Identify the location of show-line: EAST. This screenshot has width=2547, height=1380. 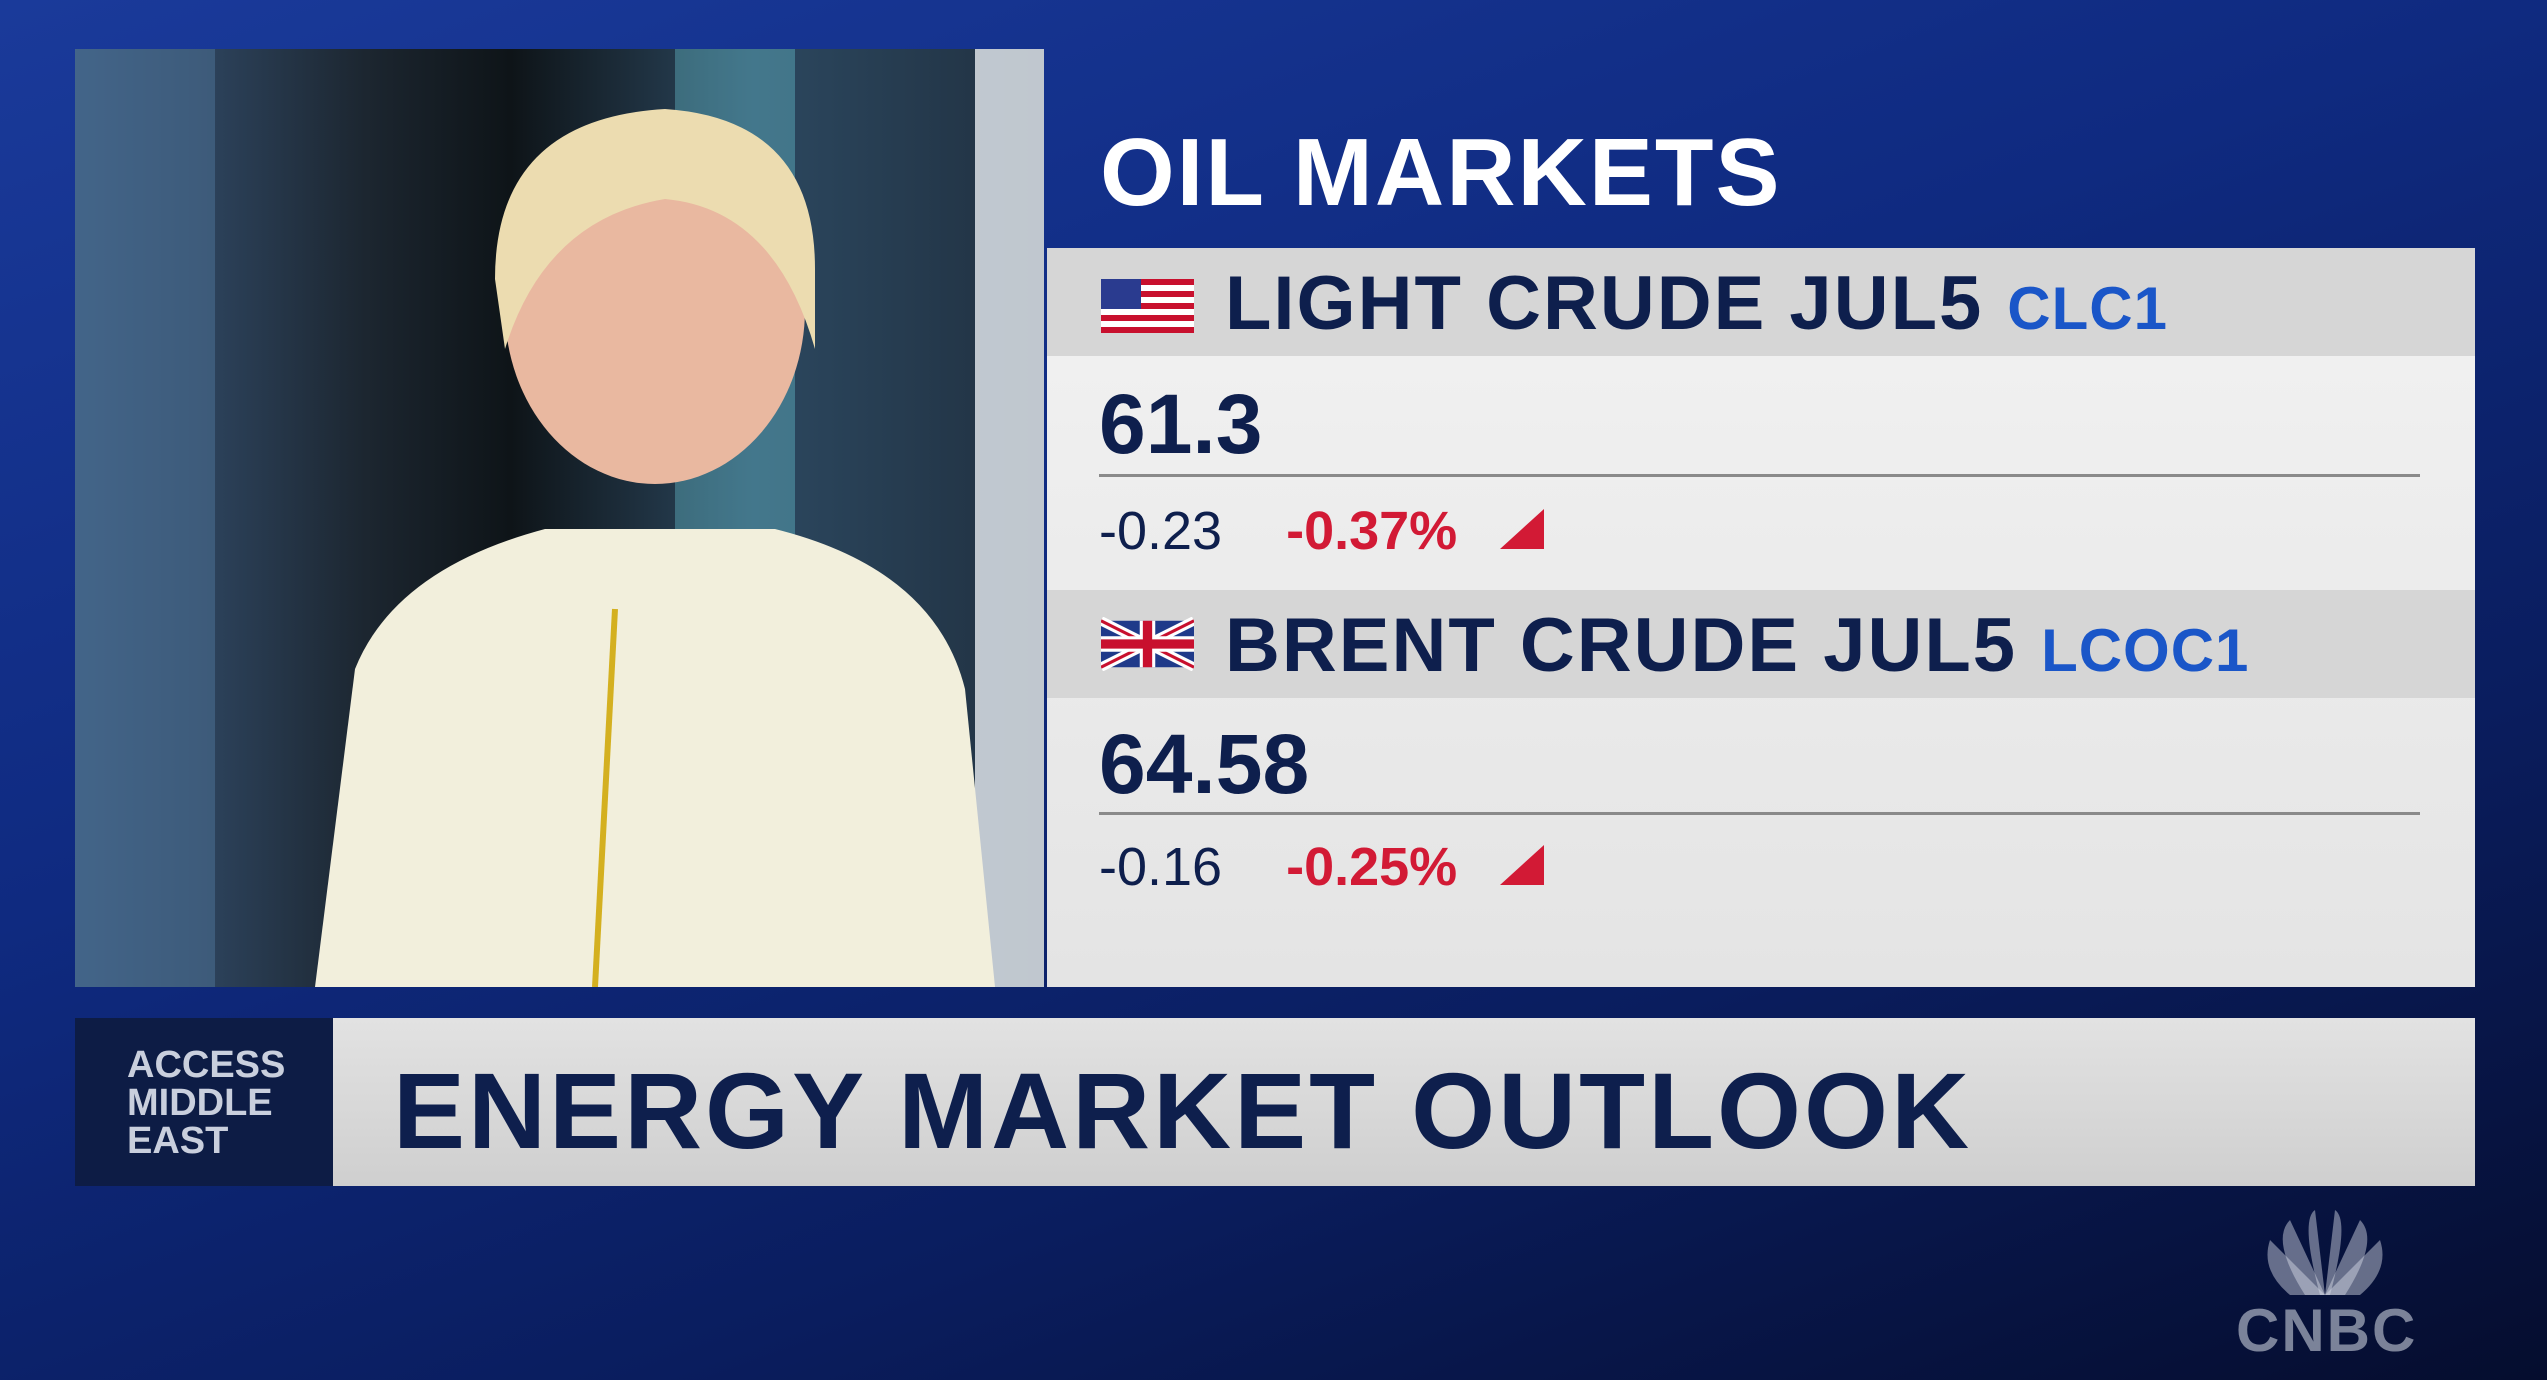
(178, 1141).